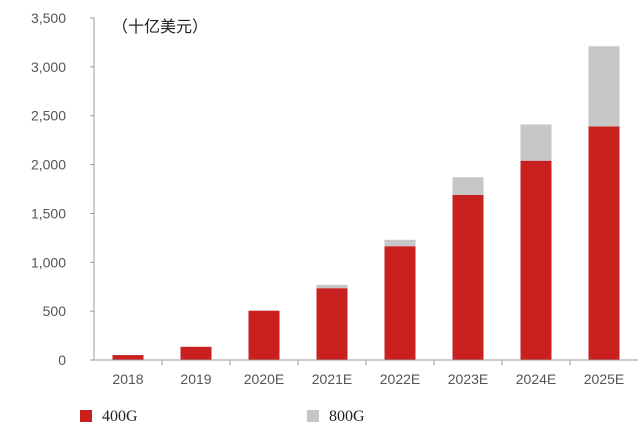 Image resolution: width=644 pixels, height=429 pixels. I want to click on y-axis: 0 500 1,000 1,500 2,000 2,500 3,000 3,500, so click(63, 189).